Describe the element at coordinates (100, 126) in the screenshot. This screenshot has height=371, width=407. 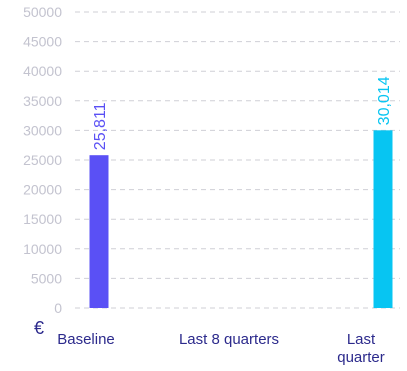
I see `bar-value-label: 25,811` at that location.